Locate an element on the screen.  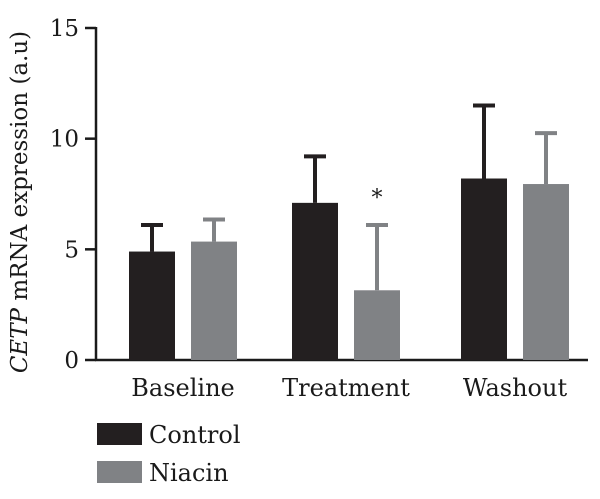
category-label-washout: Washout is located at coordinates (515, 388).